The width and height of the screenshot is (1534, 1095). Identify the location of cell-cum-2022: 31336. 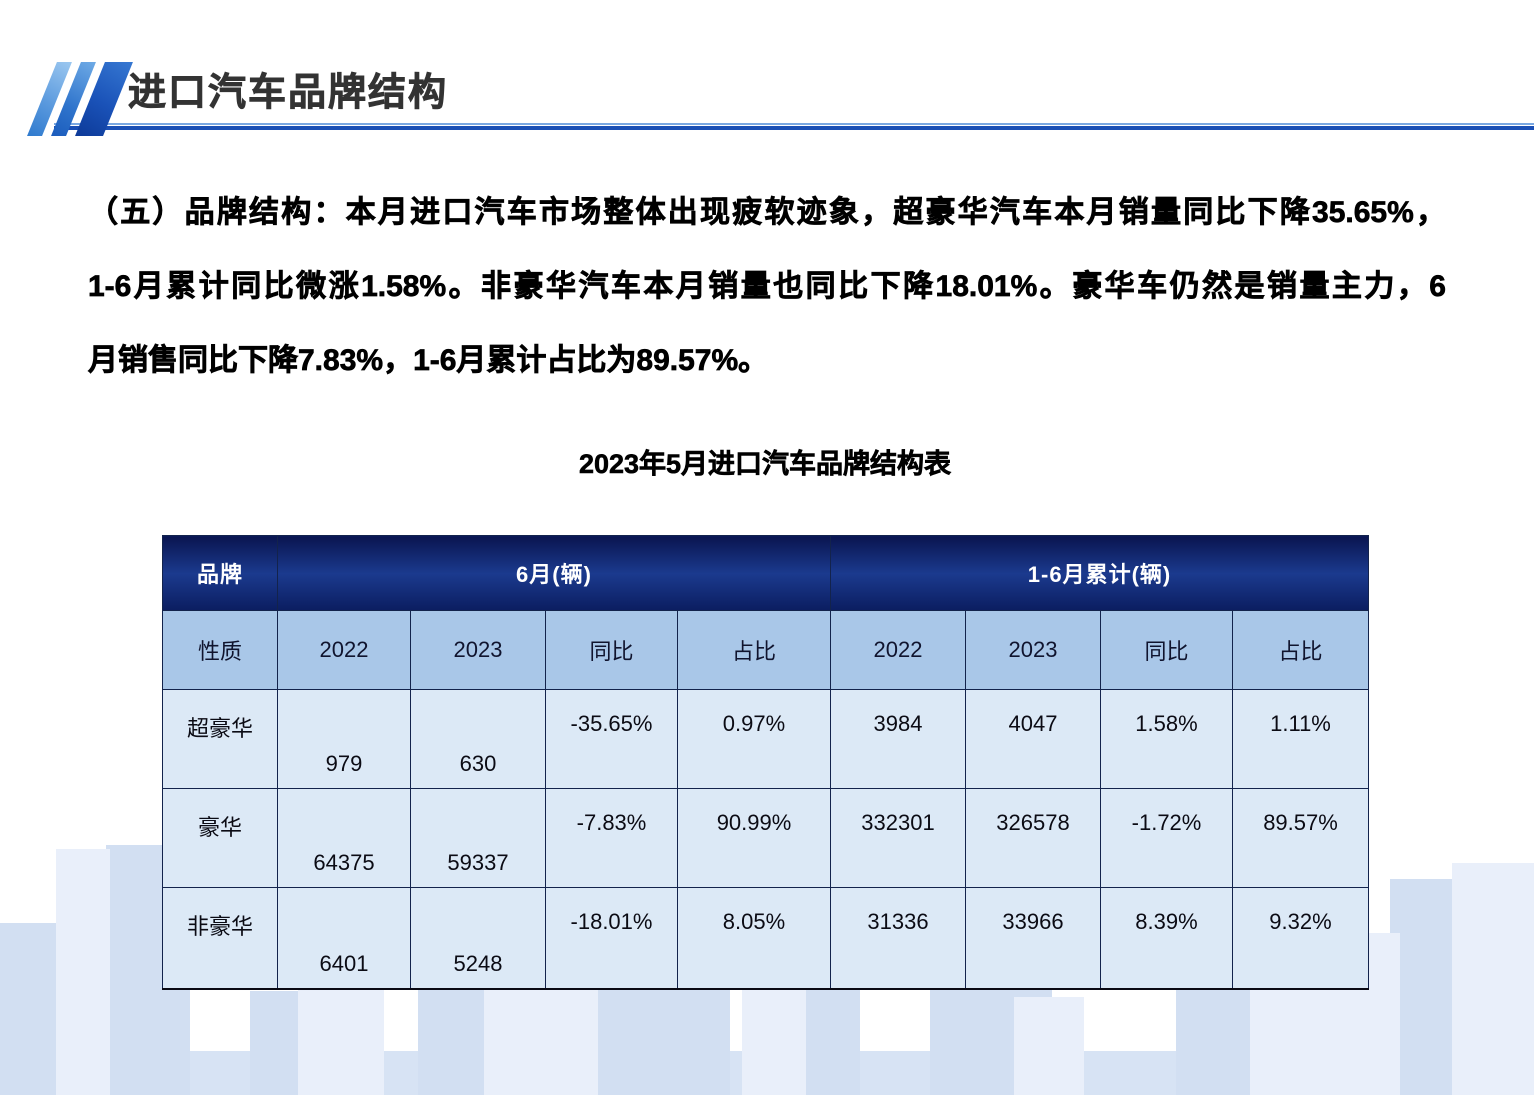
(898, 938).